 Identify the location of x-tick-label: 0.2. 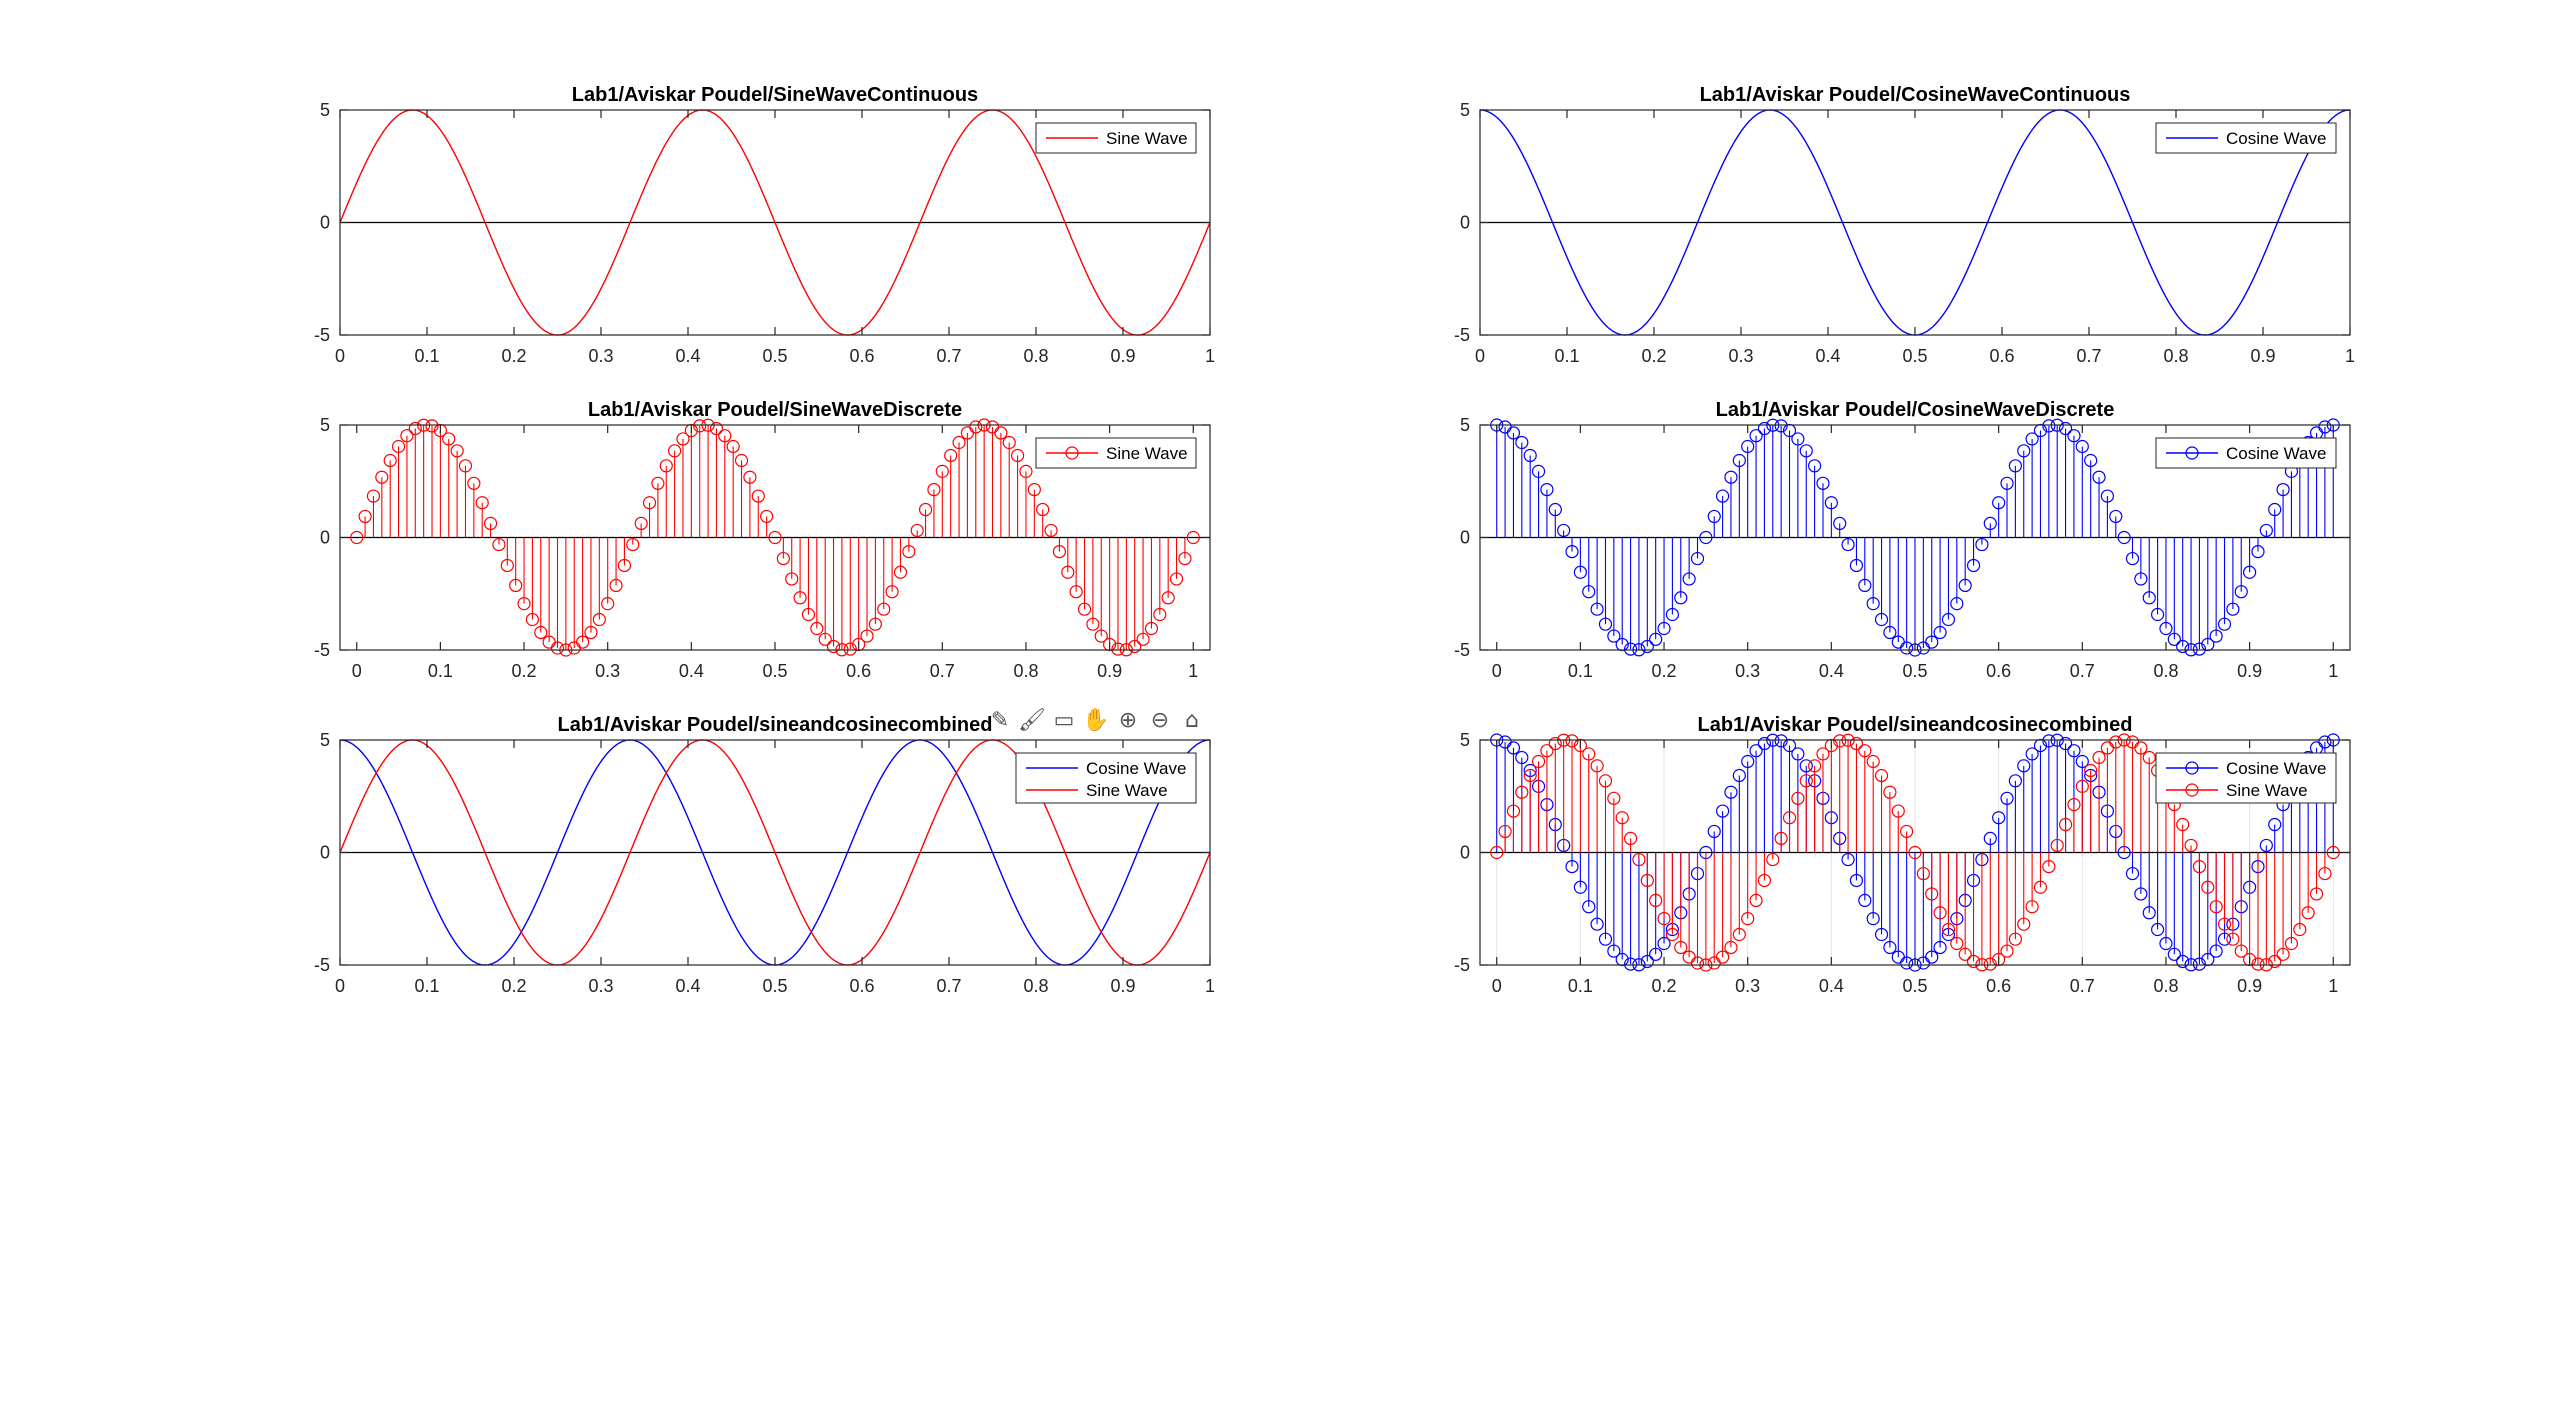
(1664, 986).